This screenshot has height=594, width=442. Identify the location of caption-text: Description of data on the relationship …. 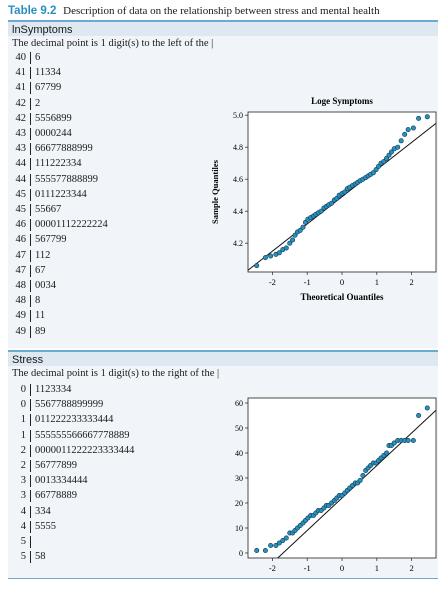
(221, 11).